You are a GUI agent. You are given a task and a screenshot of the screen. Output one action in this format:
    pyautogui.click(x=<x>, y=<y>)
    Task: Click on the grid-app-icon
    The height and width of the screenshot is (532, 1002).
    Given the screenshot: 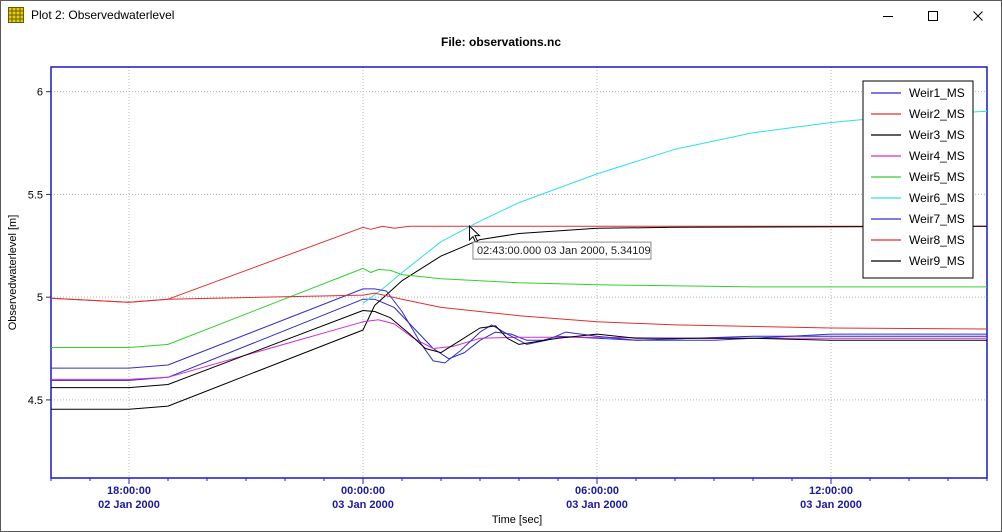 What is the action you would take?
    pyautogui.click(x=16, y=15)
    